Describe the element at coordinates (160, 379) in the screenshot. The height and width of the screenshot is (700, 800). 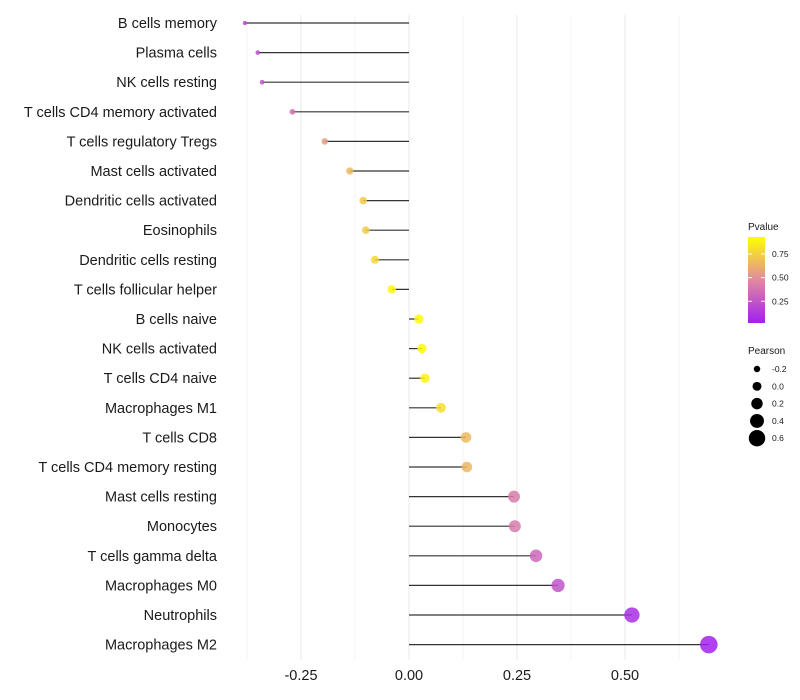
I see `y-axis-label: T cells CD4 naive` at that location.